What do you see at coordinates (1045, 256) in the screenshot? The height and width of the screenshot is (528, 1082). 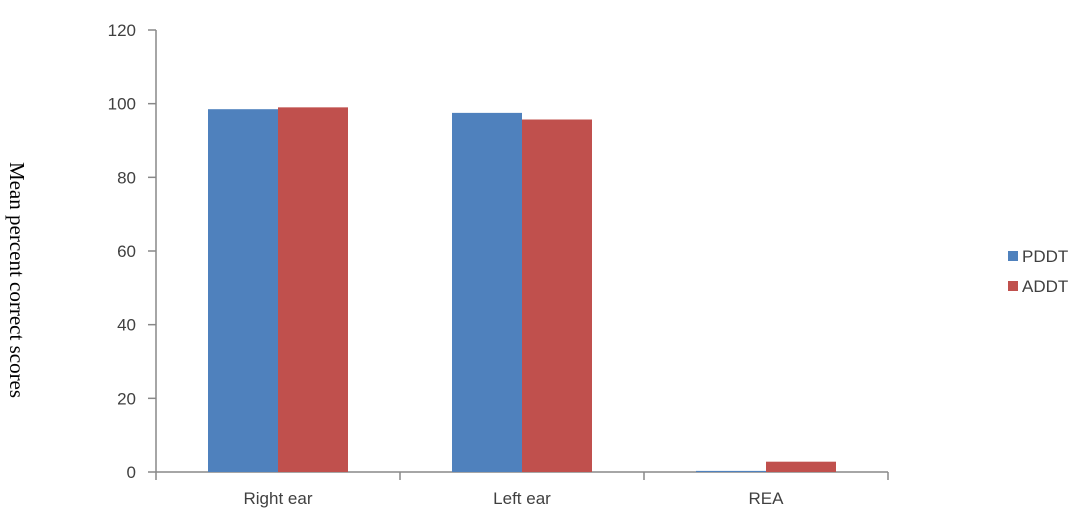 I see `legend-label-pddt: PDDT` at bounding box center [1045, 256].